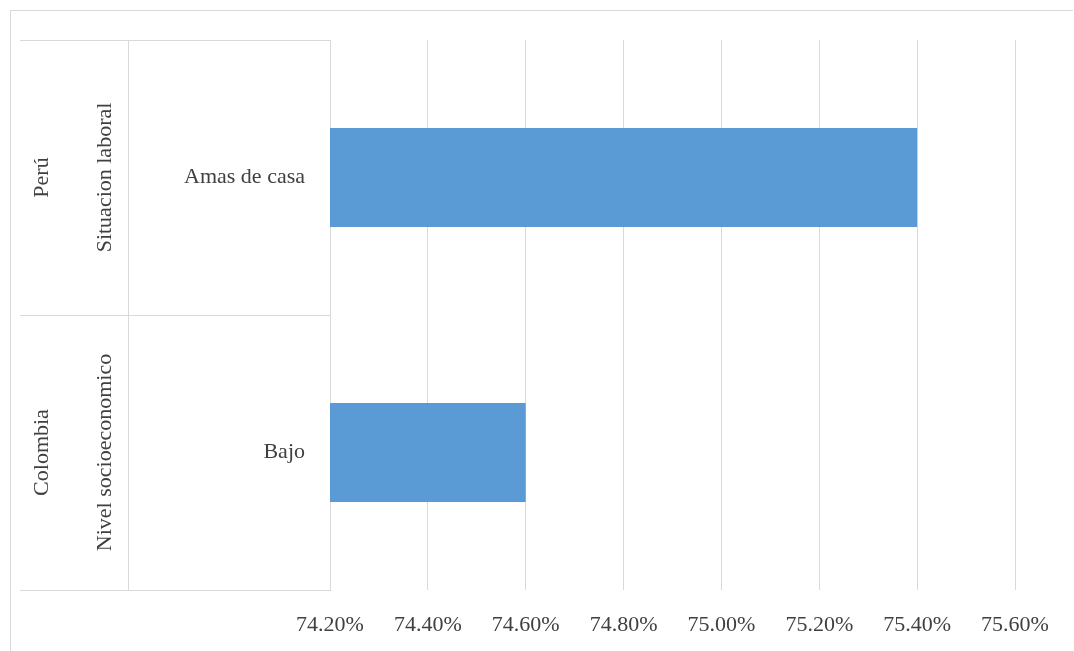 Image resolution: width=1074 pixels, height=651 pixels. I want to click on y-tick-label: Amas de casa, so click(245, 176).